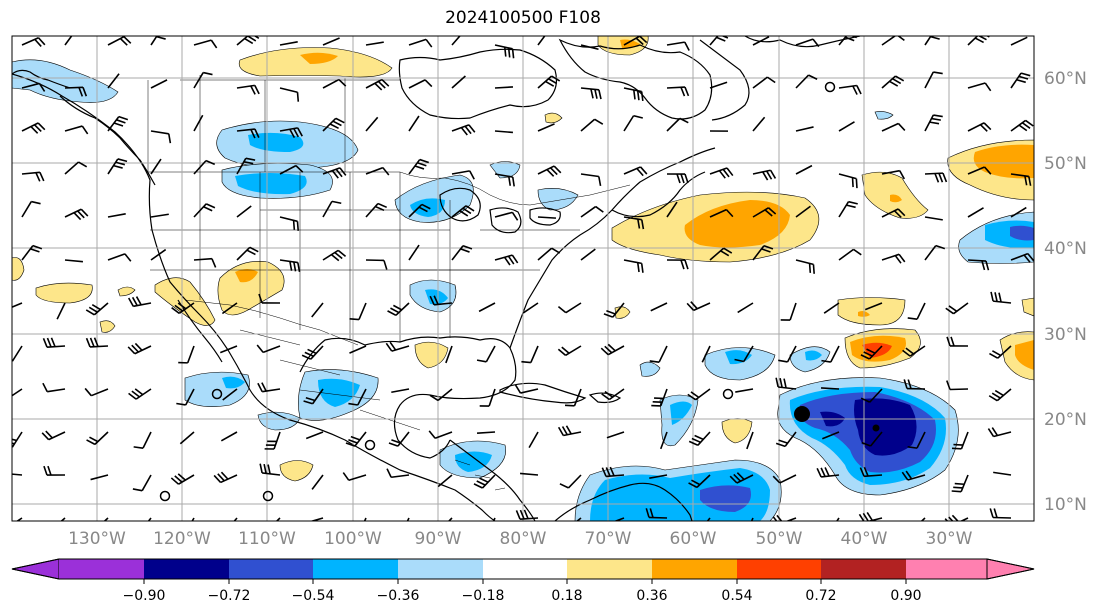  I want to click on lon-label: 80°W, so click(523, 539).